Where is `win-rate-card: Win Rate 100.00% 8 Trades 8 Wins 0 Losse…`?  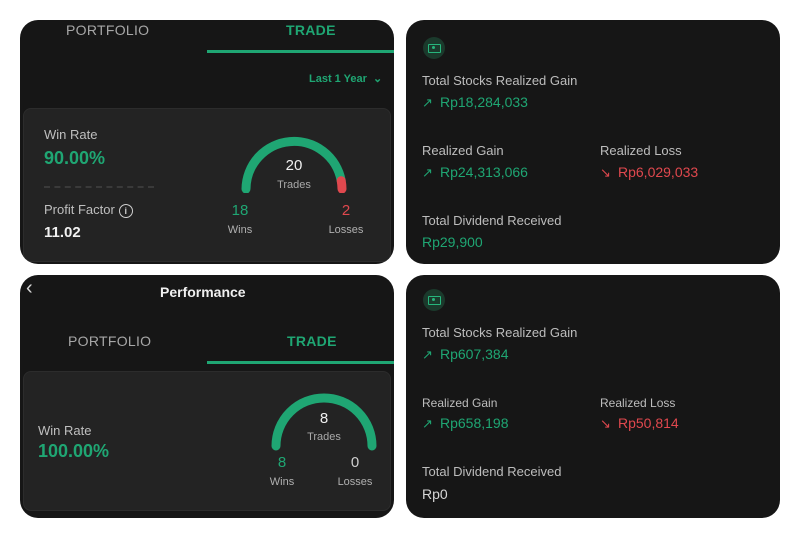 win-rate-card: Win Rate 100.00% 8 Trades 8 Wins 0 Losse… is located at coordinates (207, 441).